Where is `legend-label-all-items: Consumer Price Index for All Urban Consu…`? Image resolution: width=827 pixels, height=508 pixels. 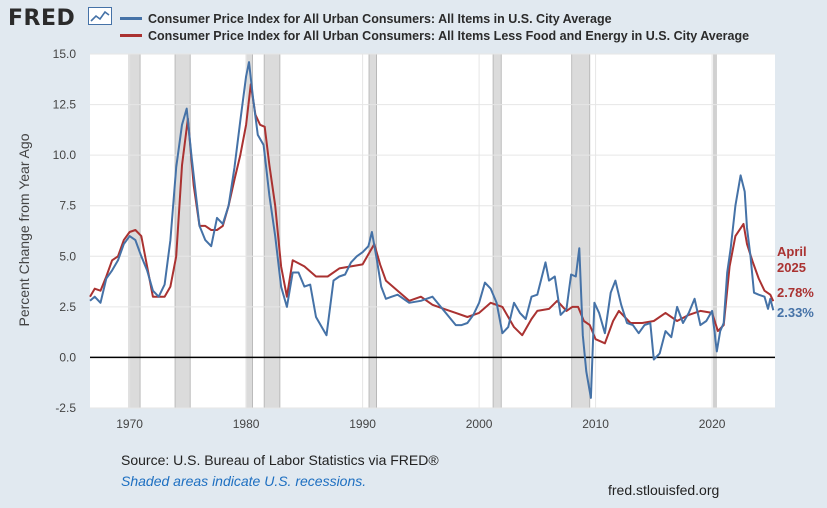 legend-label-all-items: Consumer Price Index for All Urban Consu… is located at coordinates (380, 18).